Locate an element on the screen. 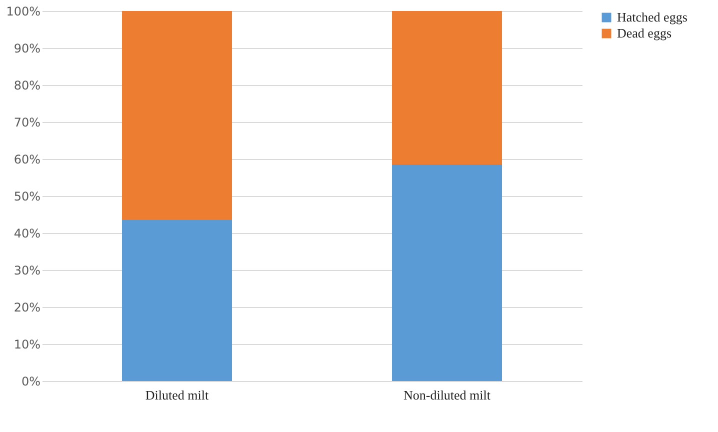 The height and width of the screenshot is (432, 718). y-tick-label: 60% is located at coordinates (27, 159).